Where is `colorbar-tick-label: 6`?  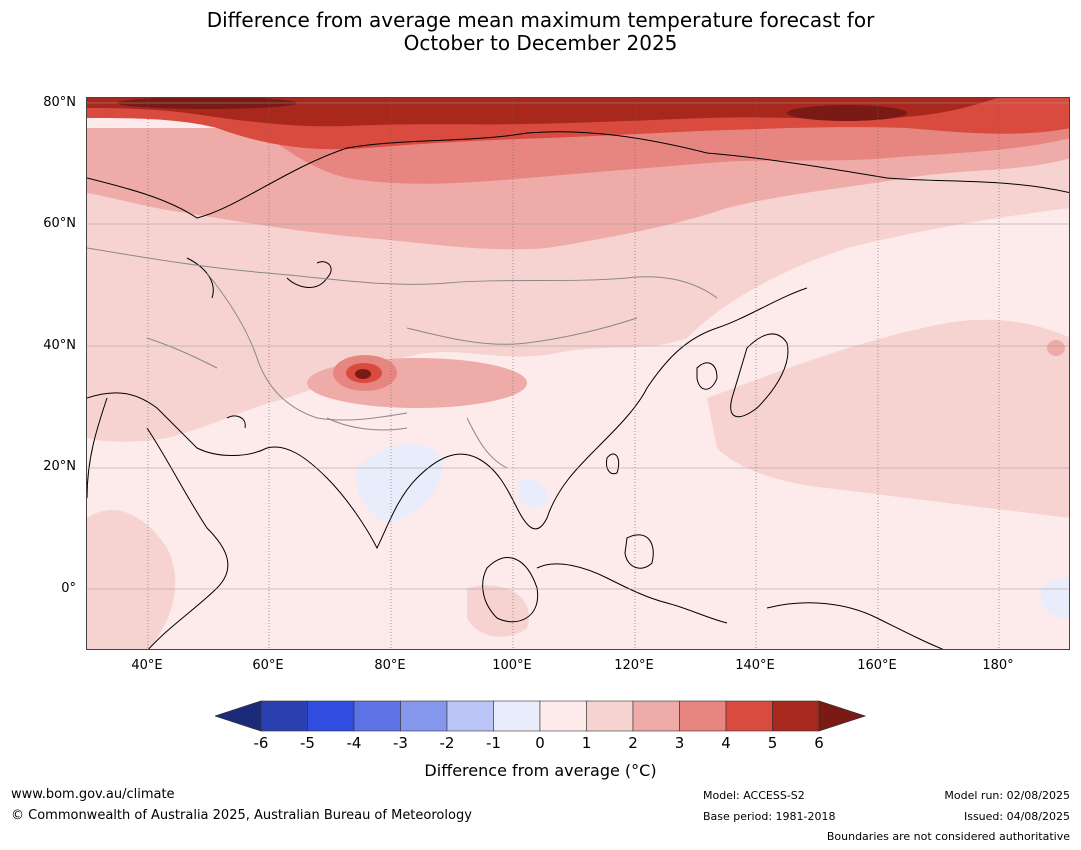 colorbar-tick-label: 6 is located at coordinates (819, 743).